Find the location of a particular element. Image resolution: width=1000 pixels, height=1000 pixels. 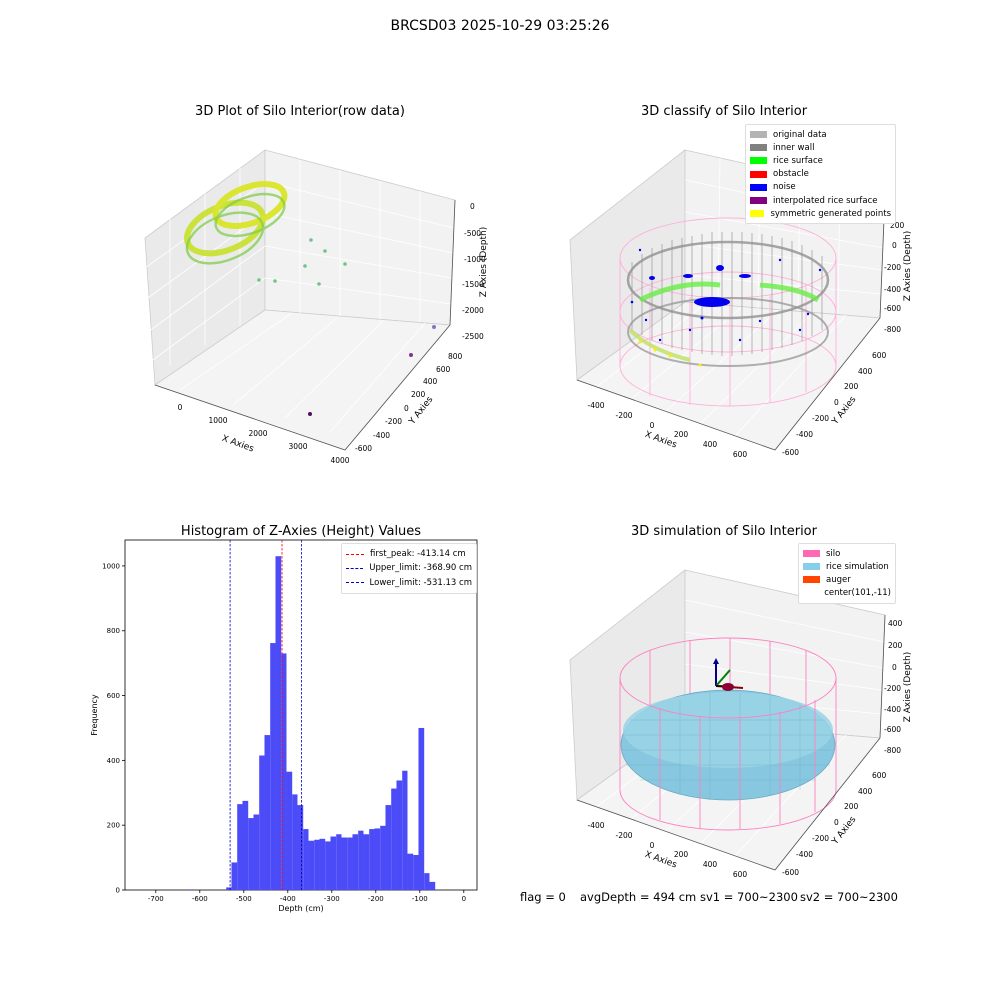

raw-plot-title: 3D Plot of Silo Interior(row data) is located at coordinates (300, 111).